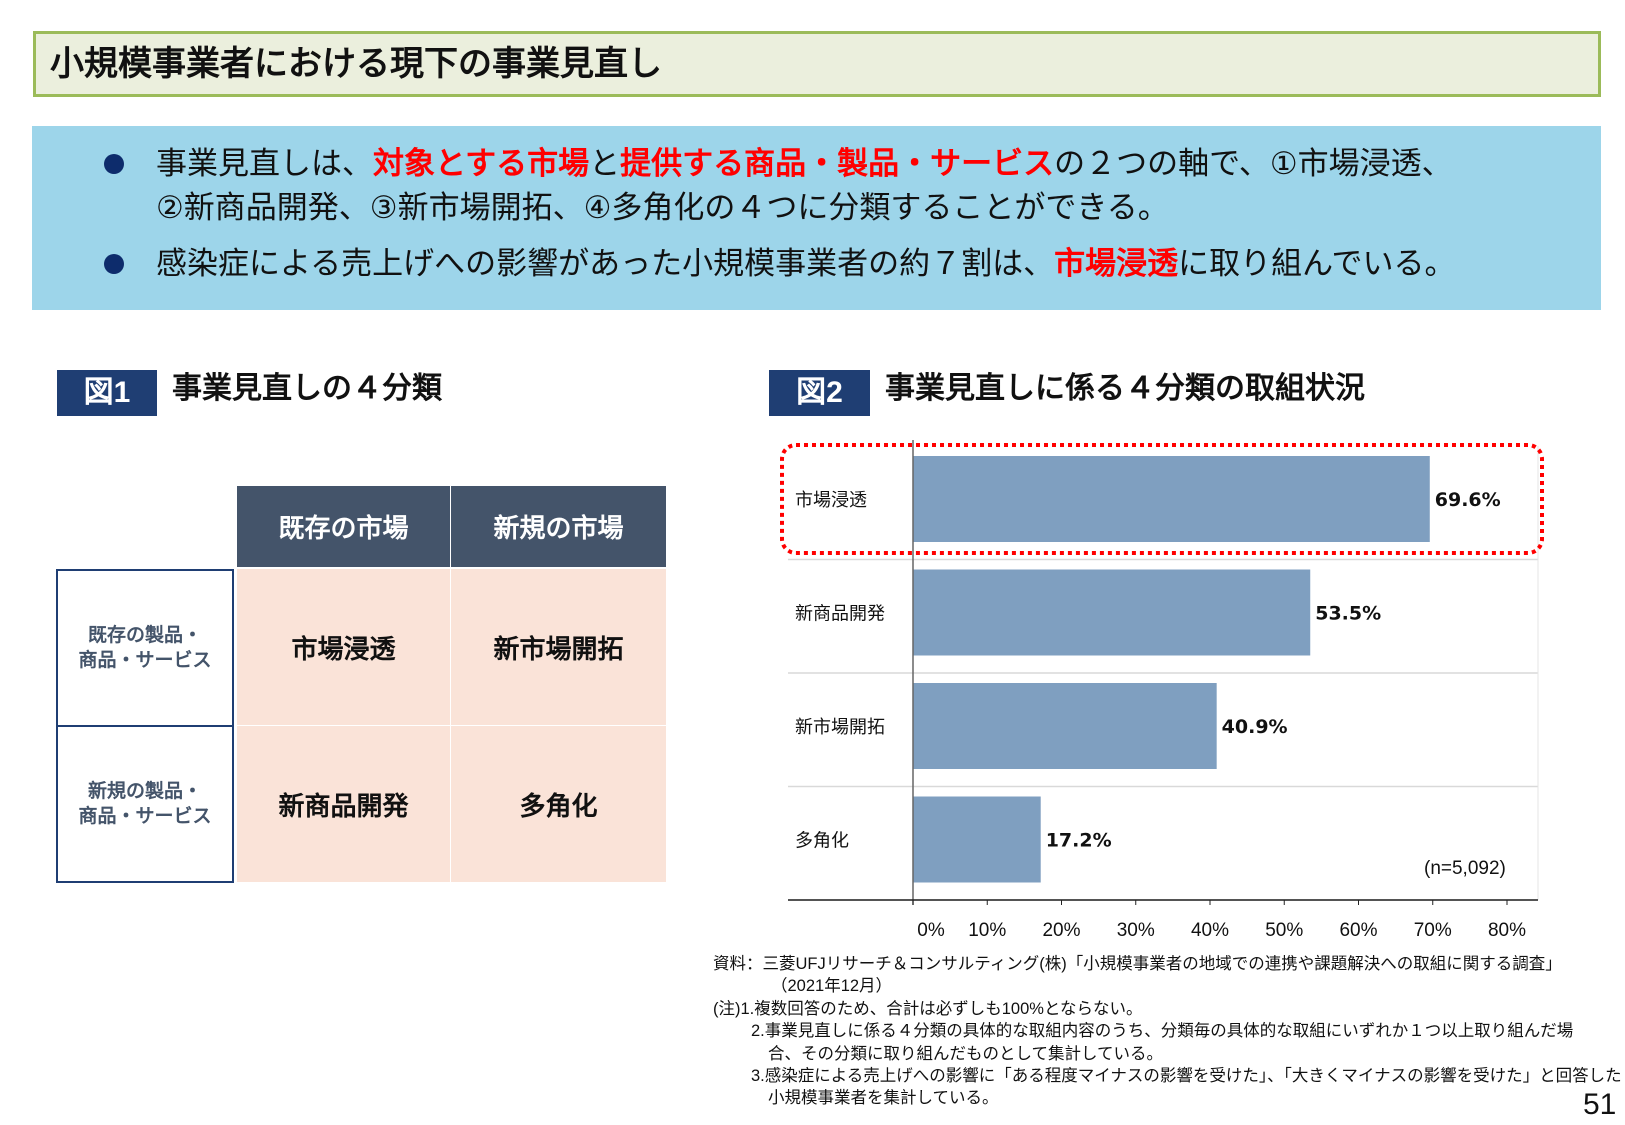 The image size is (1625, 1125). Describe the element at coordinates (344, 804) in the screenshot. I see `matrix-cell: 新商品開発` at that location.